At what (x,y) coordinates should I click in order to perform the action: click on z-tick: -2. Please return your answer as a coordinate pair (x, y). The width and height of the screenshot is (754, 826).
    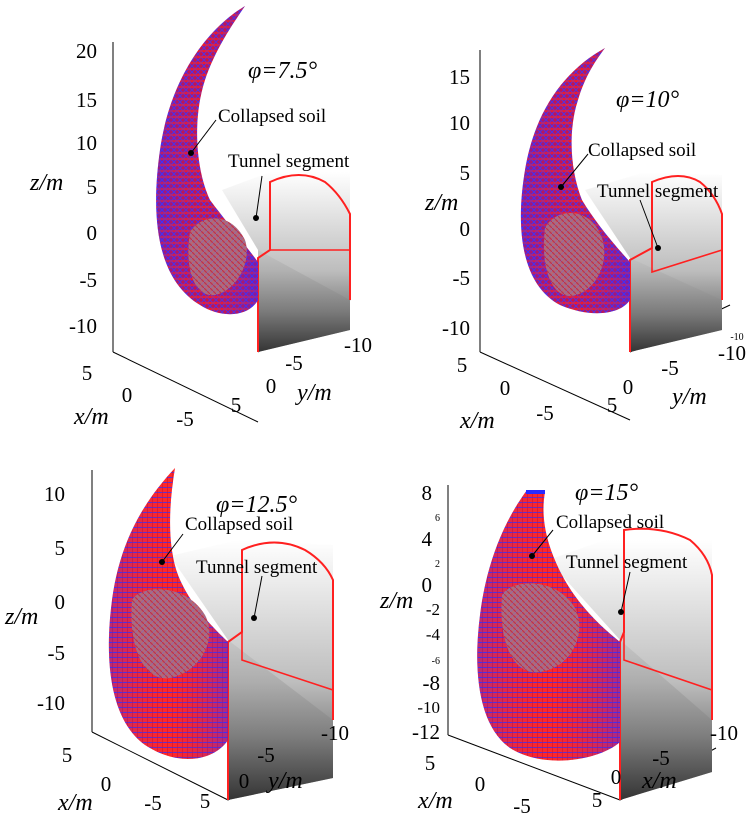
    Looking at the image, I should click on (433, 609).